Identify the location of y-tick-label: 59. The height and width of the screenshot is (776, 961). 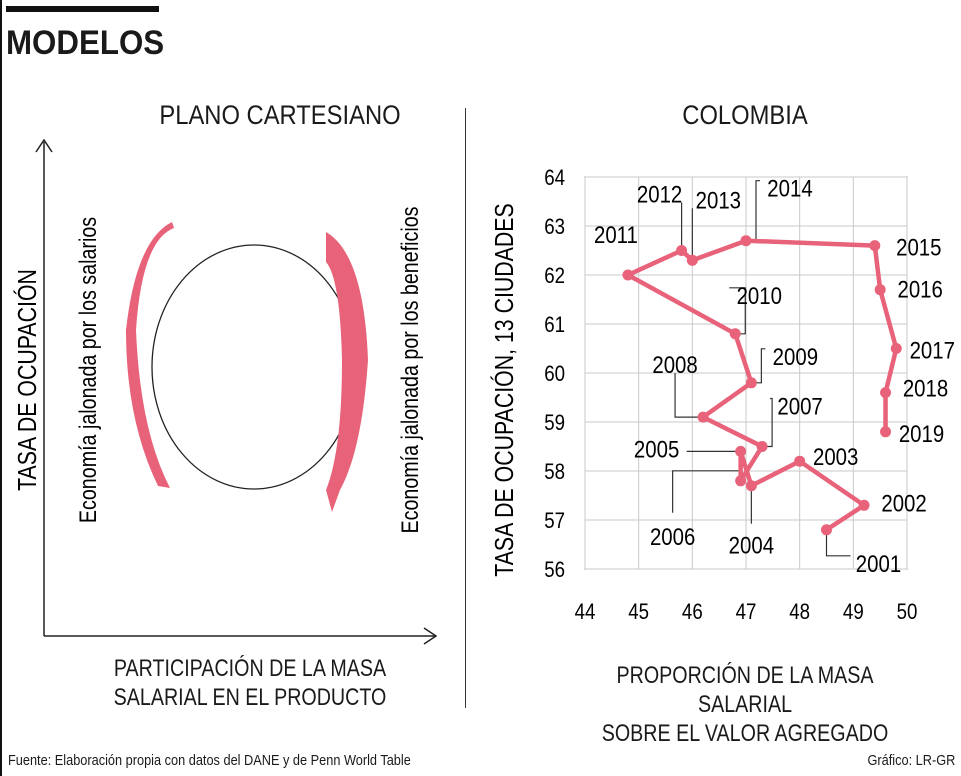
(554, 424).